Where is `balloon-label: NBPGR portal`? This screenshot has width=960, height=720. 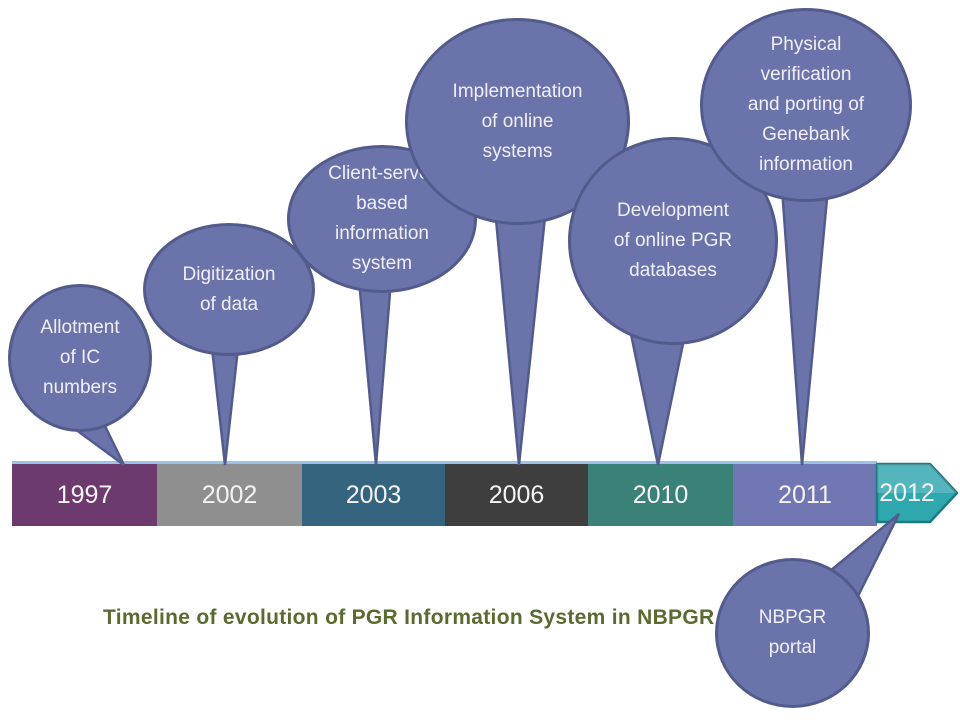
balloon-label: NBPGR portal is located at coordinates (792, 632).